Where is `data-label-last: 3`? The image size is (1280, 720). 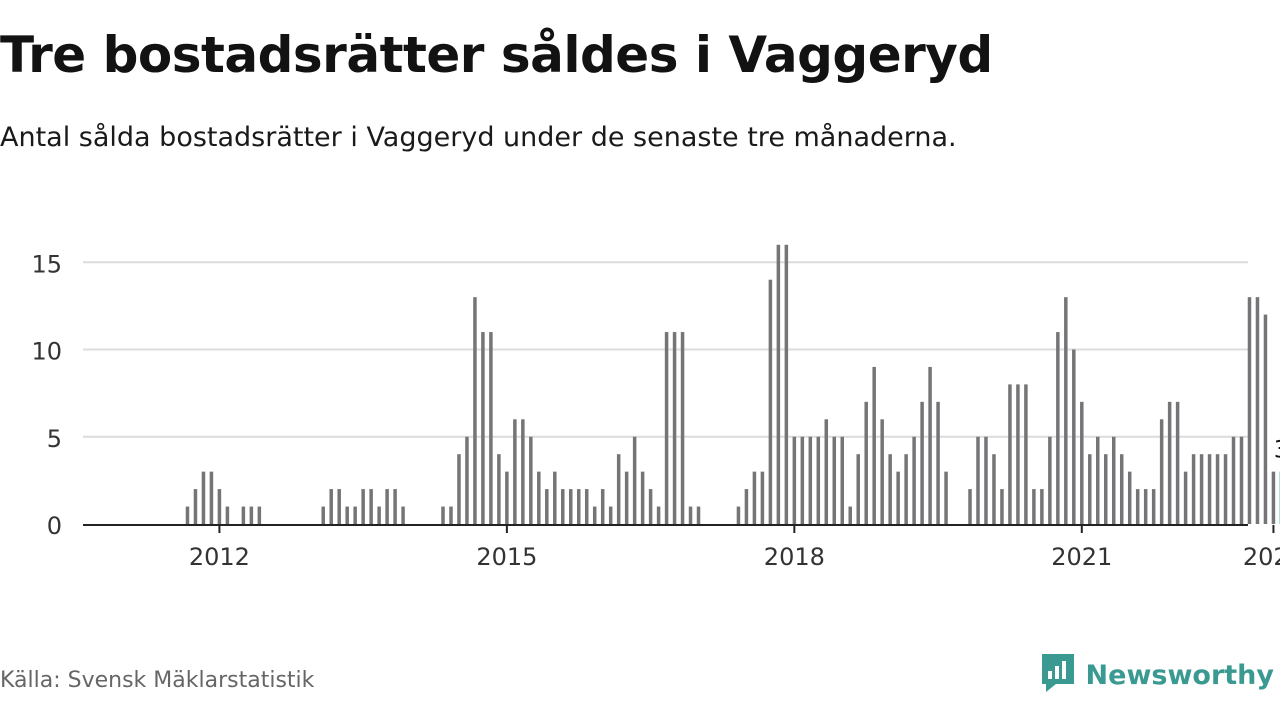
data-label-last: 3 is located at coordinates (1277, 450).